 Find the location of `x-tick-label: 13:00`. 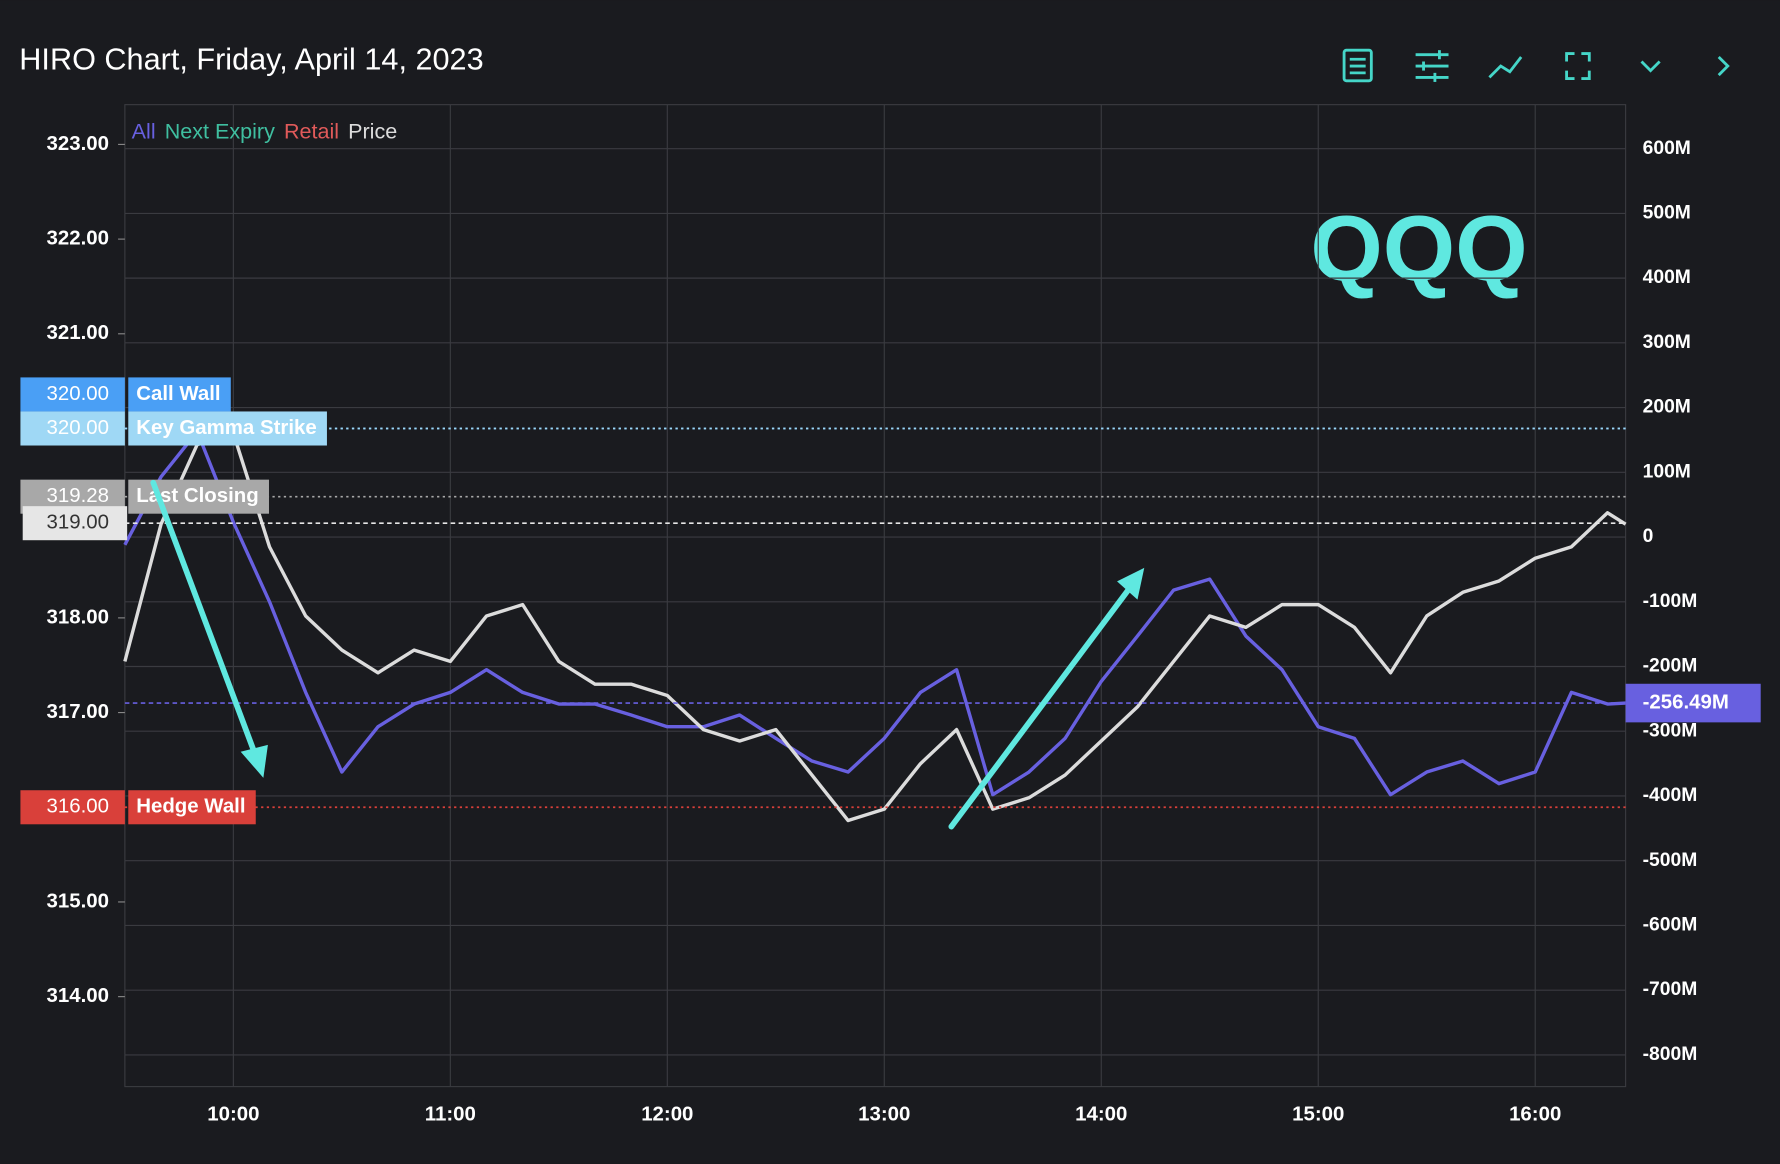

x-tick-label: 13:00 is located at coordinates (884, 1114).